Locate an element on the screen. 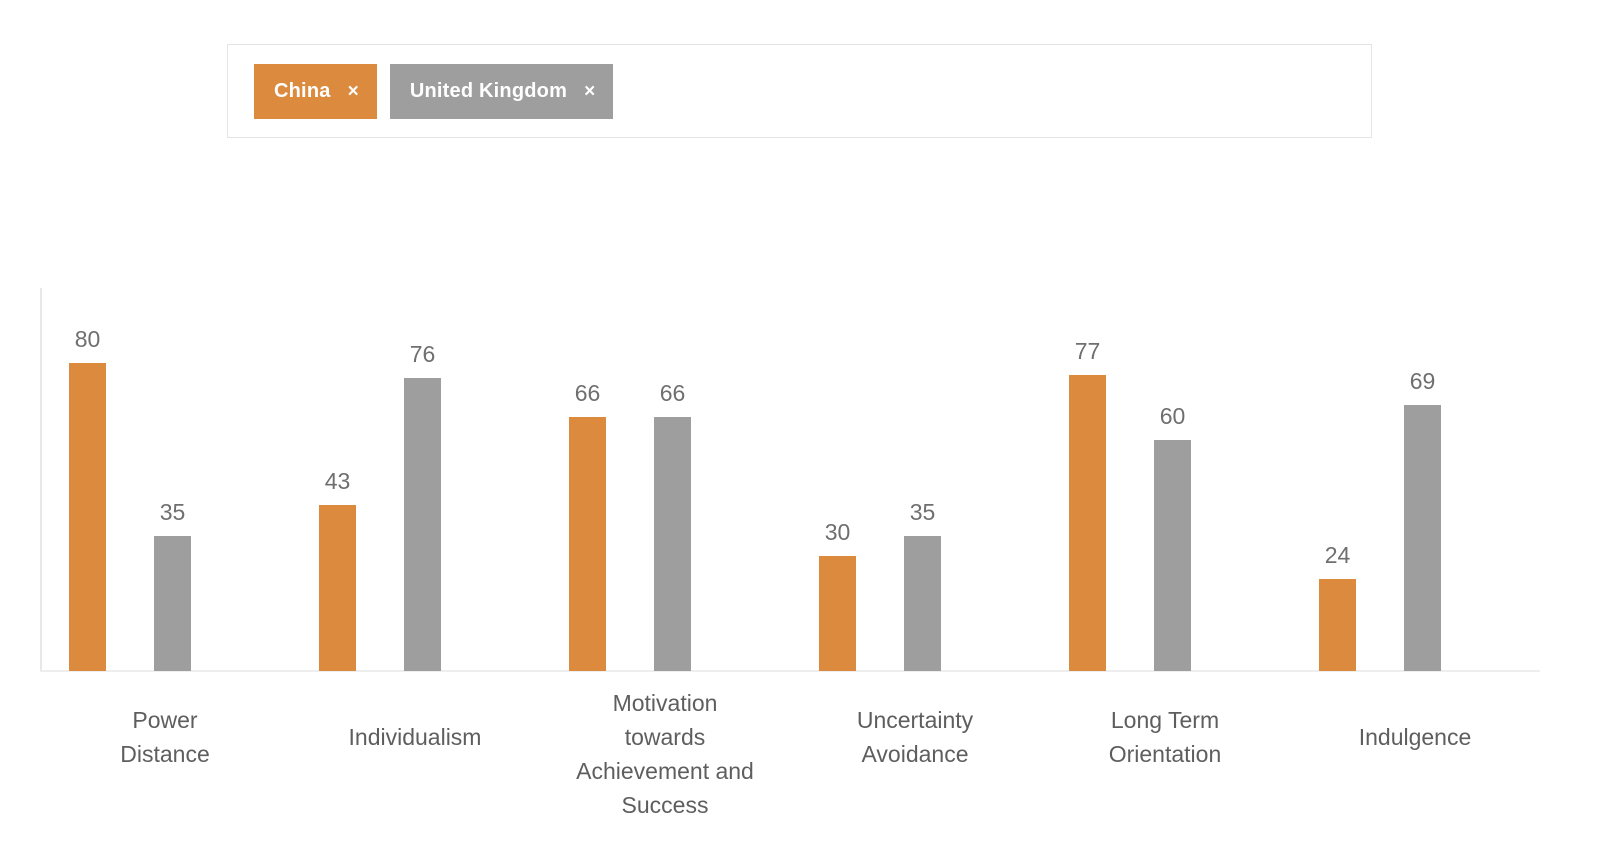 The height and width of the screenshot is (858, 1600). category-label-line: Orientation is located at coordinates (1165, 754).